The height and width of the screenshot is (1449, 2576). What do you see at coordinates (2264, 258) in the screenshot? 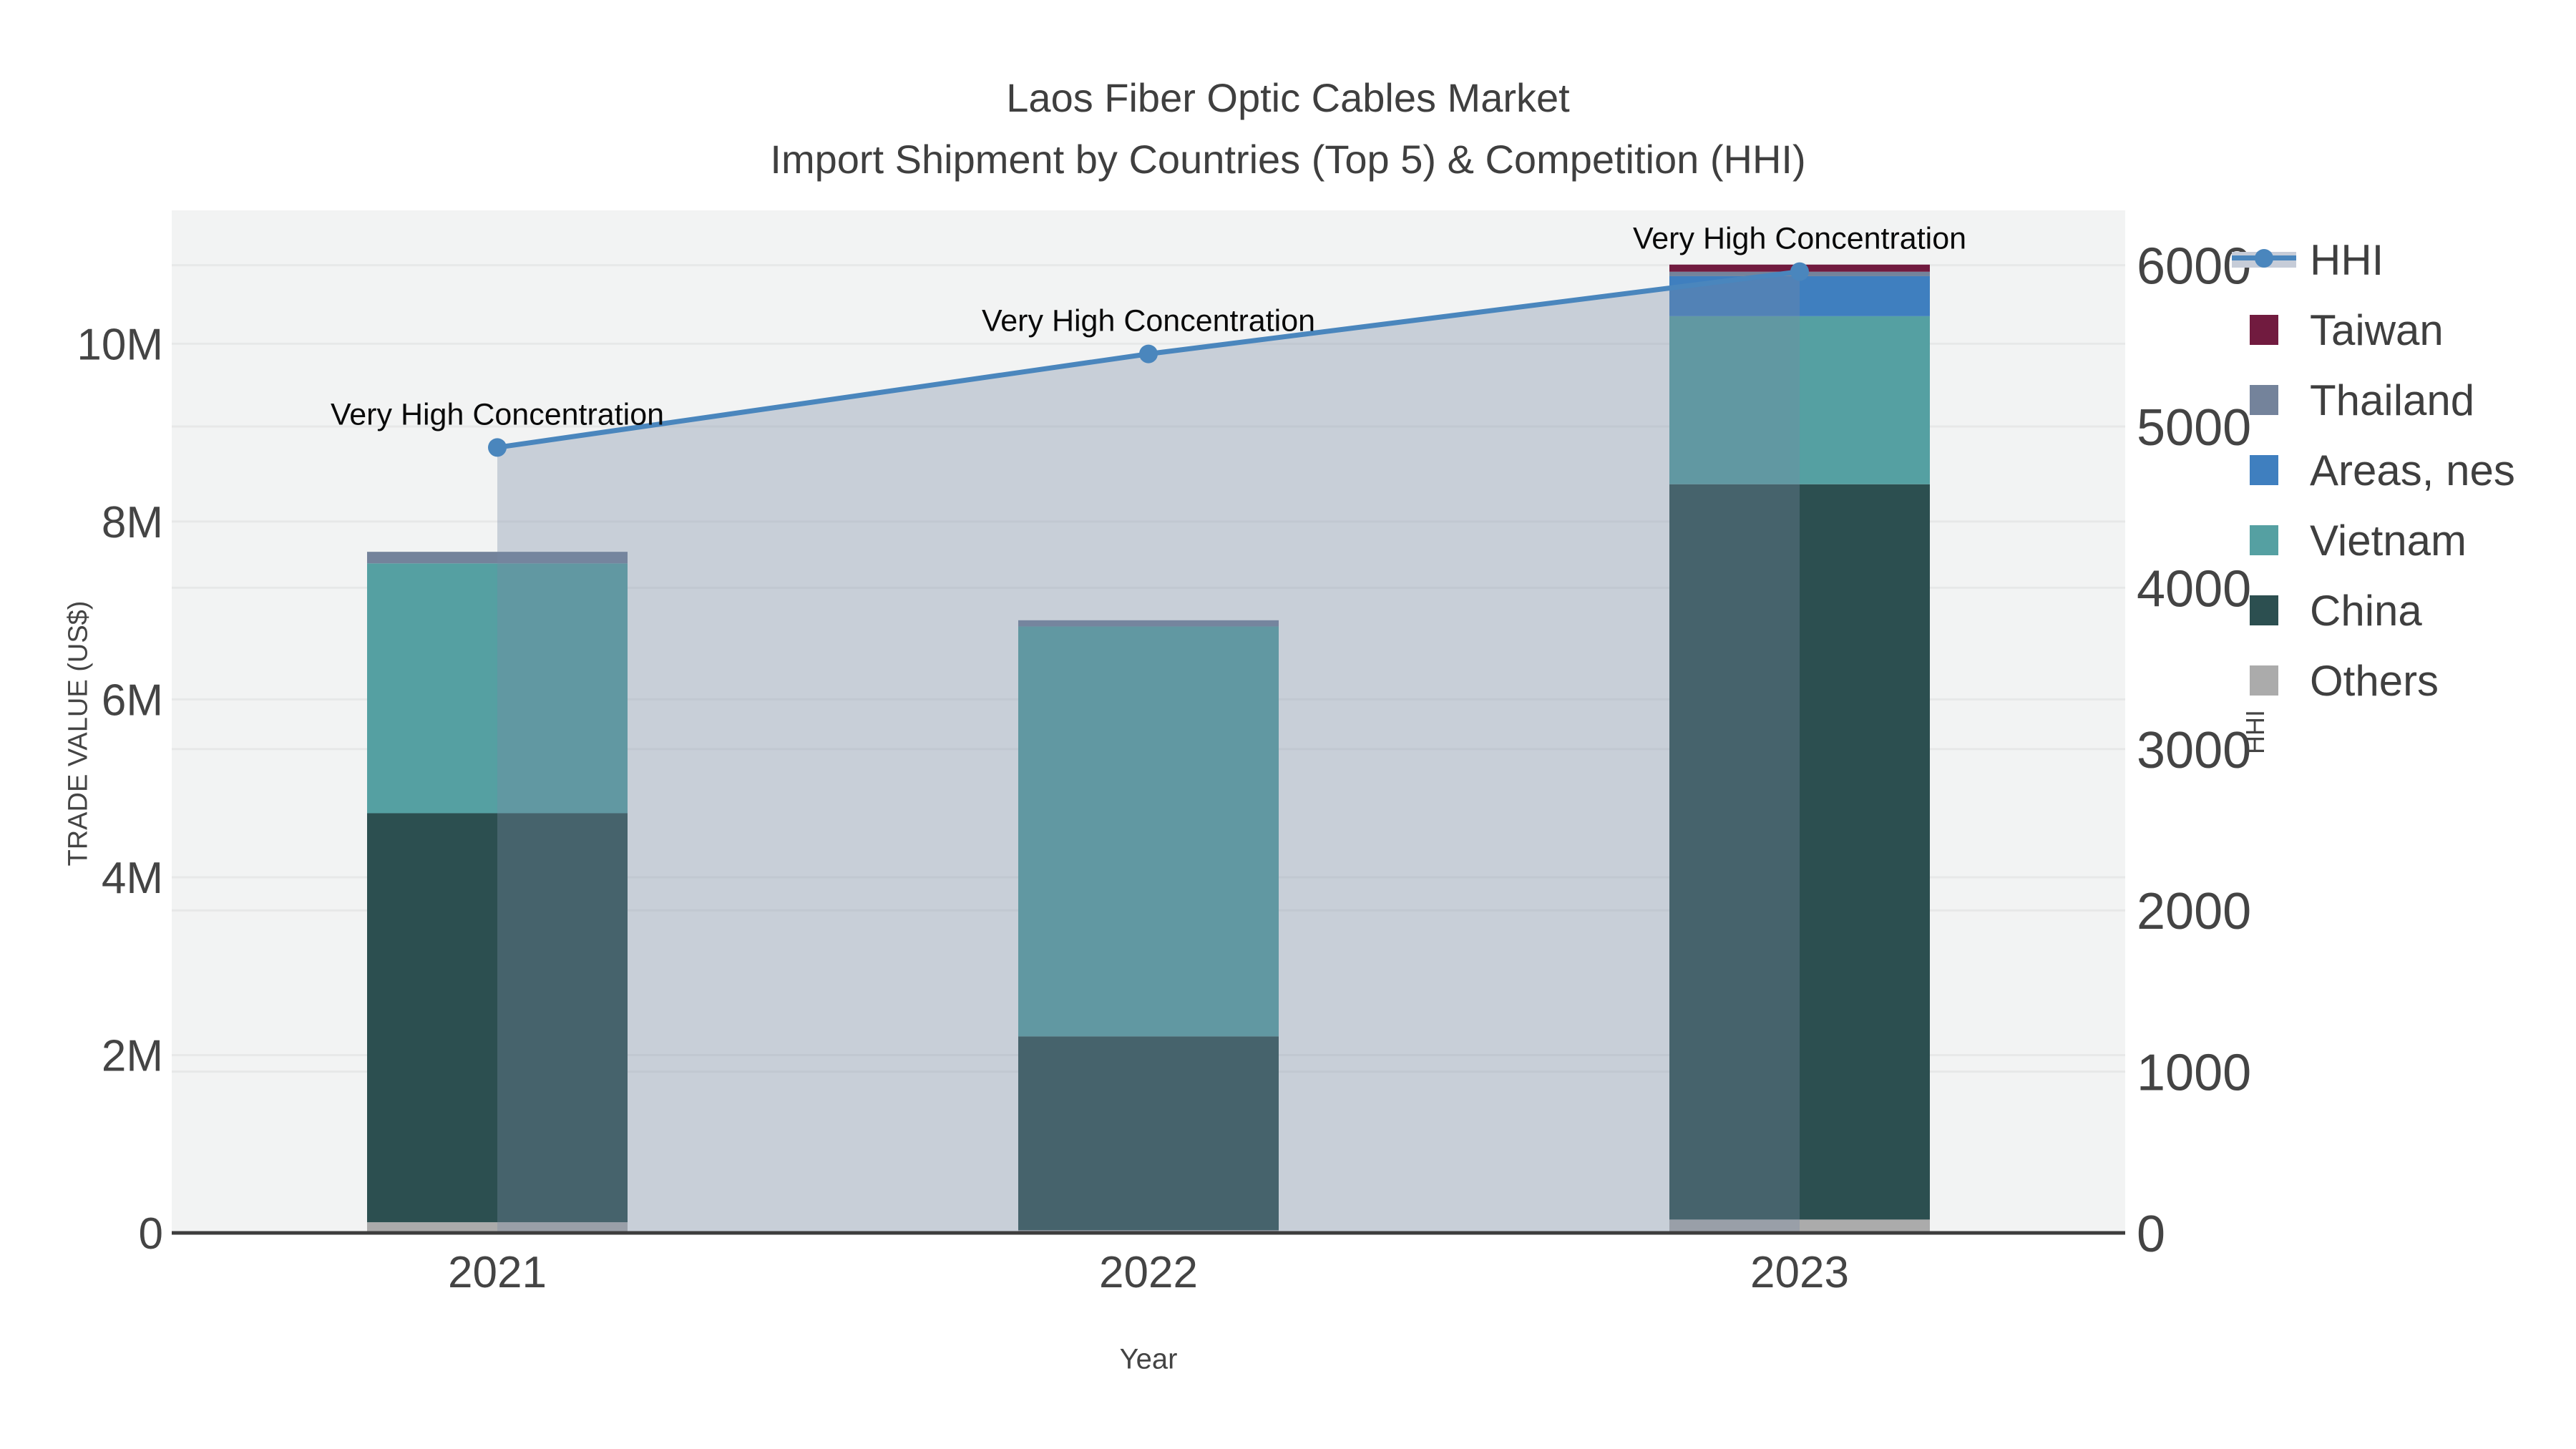
I see `hhi-line-swatch-icon` at bounding box center [2264, 258].